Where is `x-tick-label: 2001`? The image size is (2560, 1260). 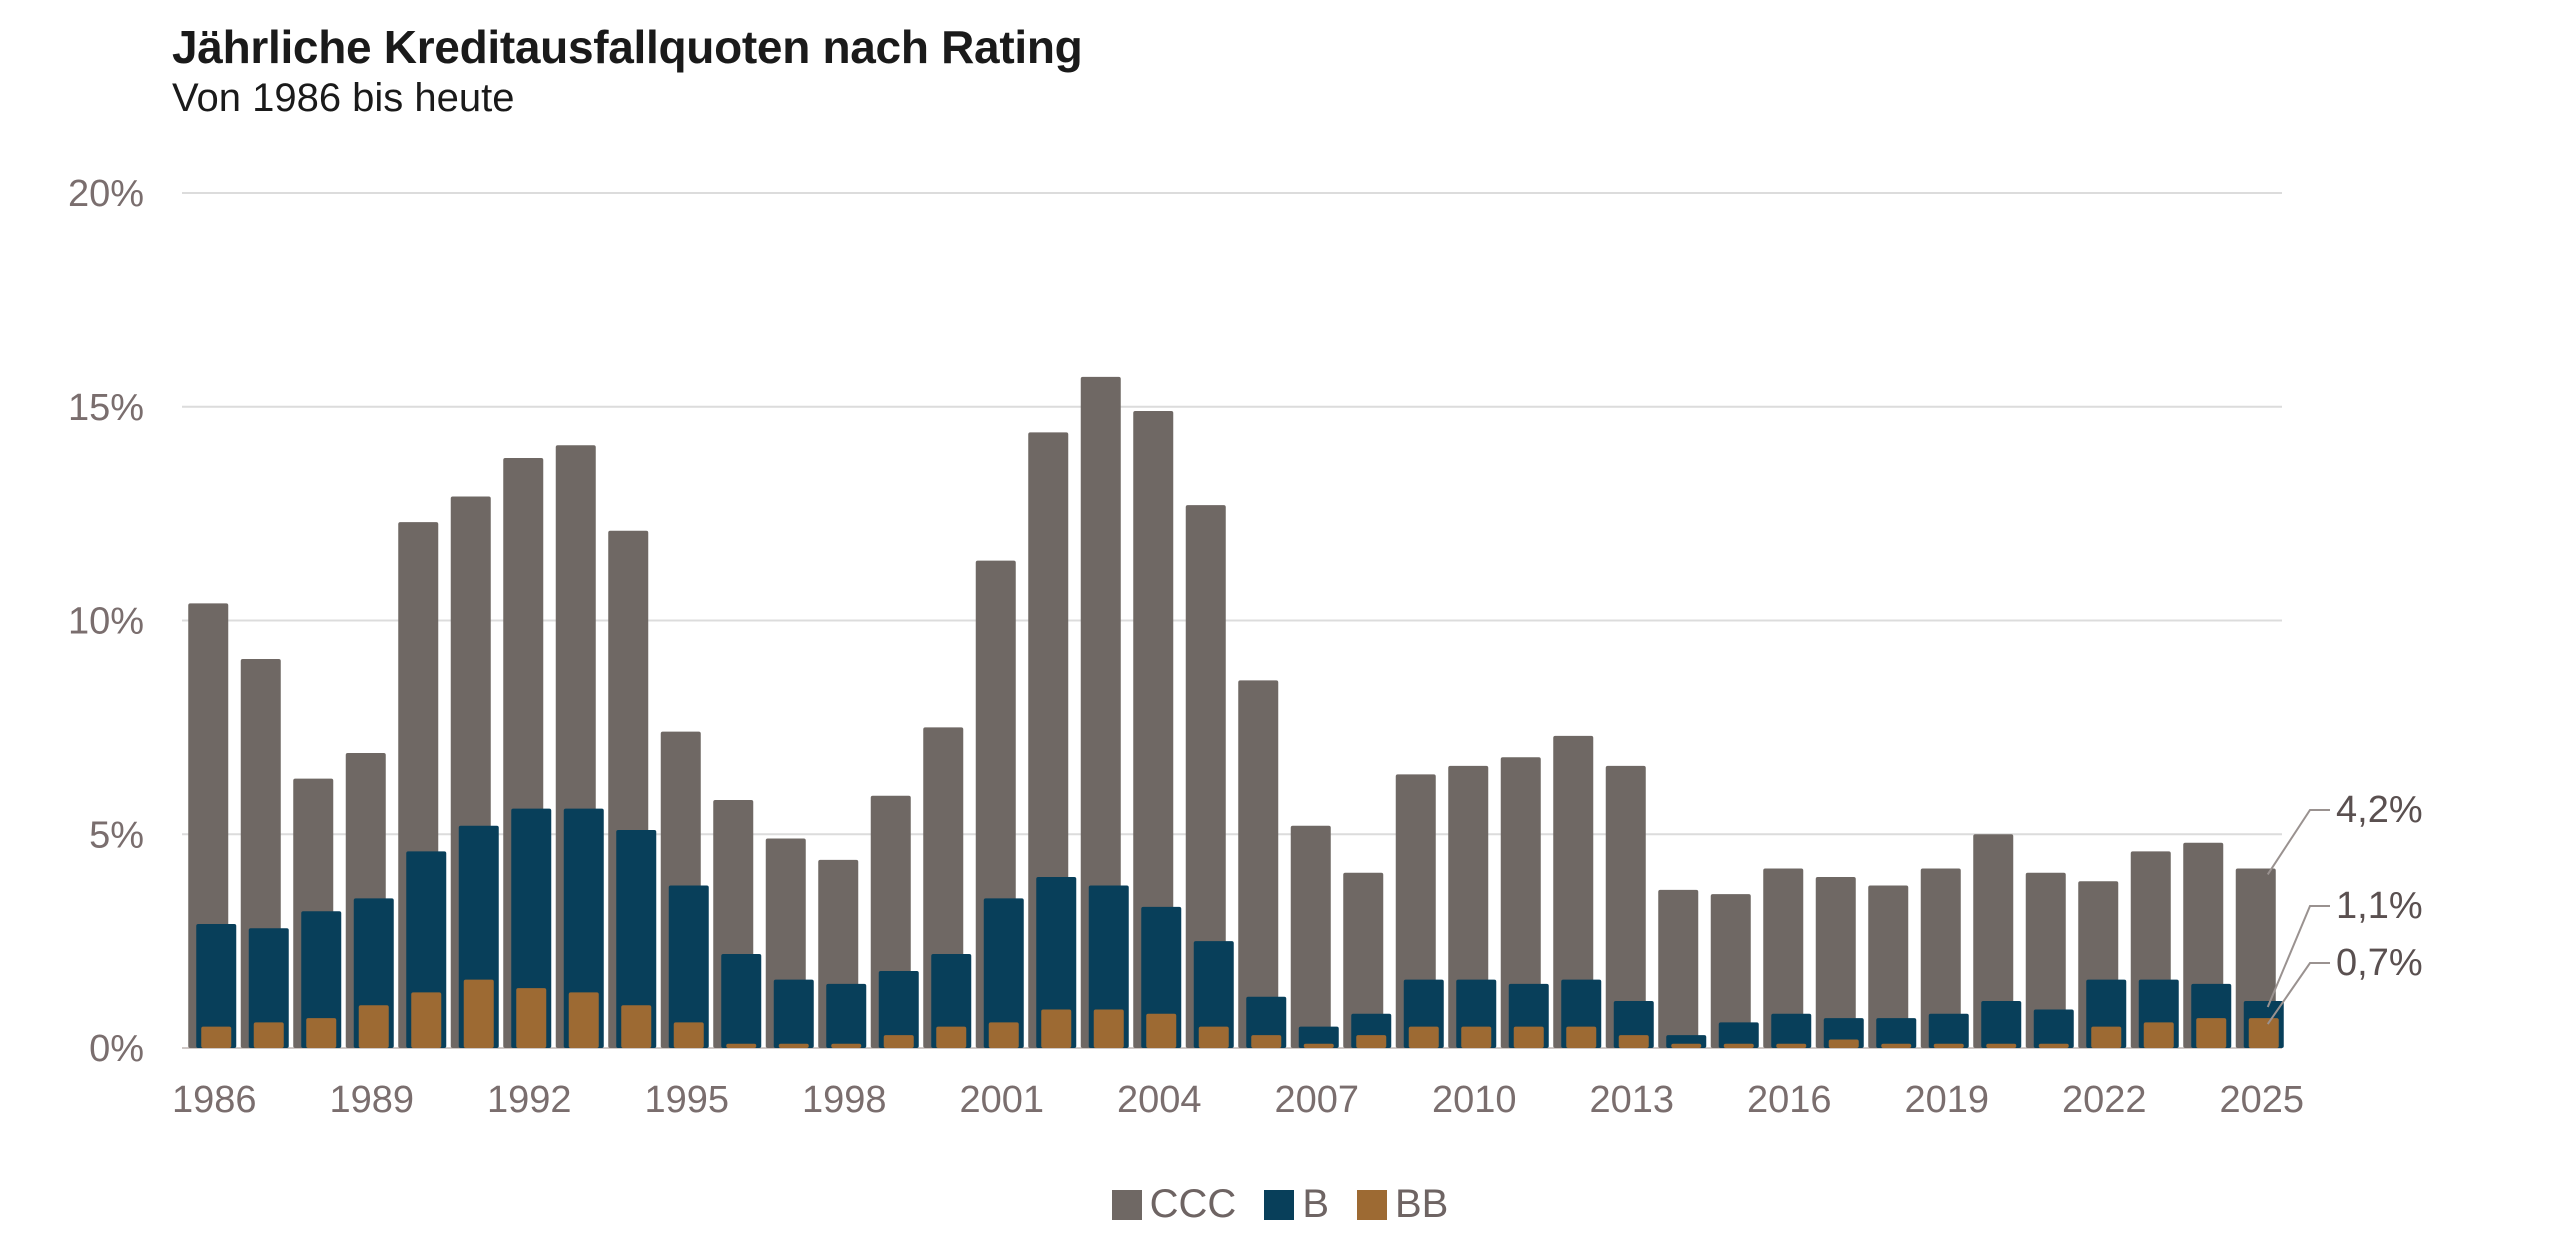
x-tick-label: 2001 is located at coordinates (1001, 1100).